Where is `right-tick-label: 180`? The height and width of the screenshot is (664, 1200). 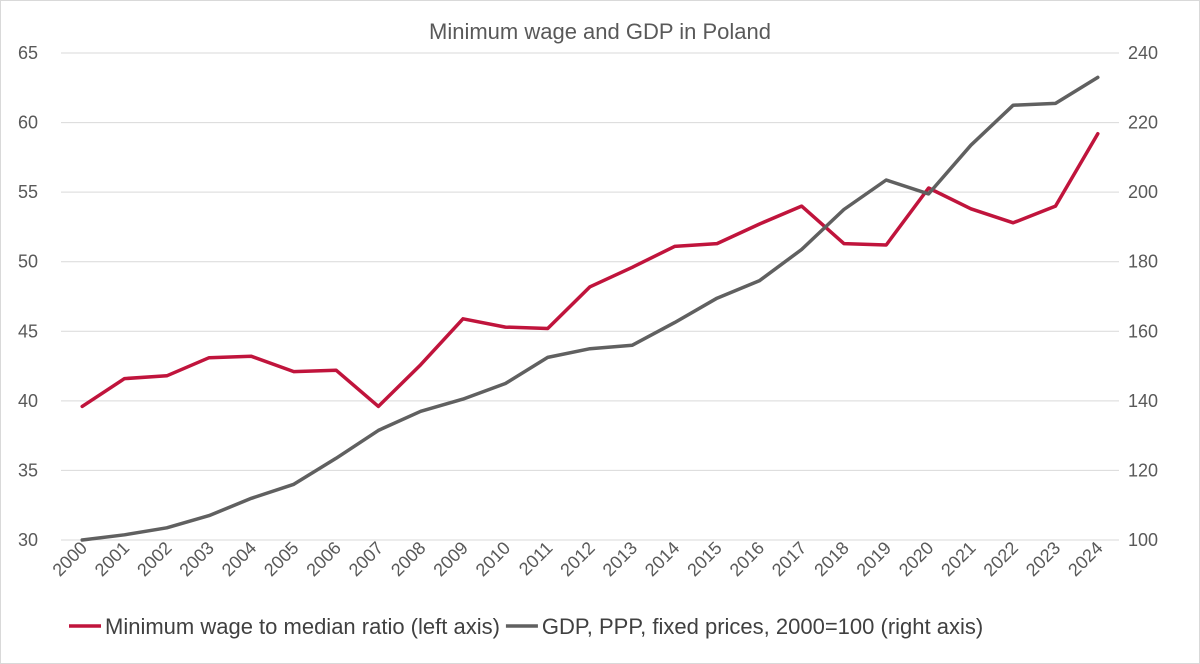
right-tick-label: 180 is located at coordinates (1143, 262).